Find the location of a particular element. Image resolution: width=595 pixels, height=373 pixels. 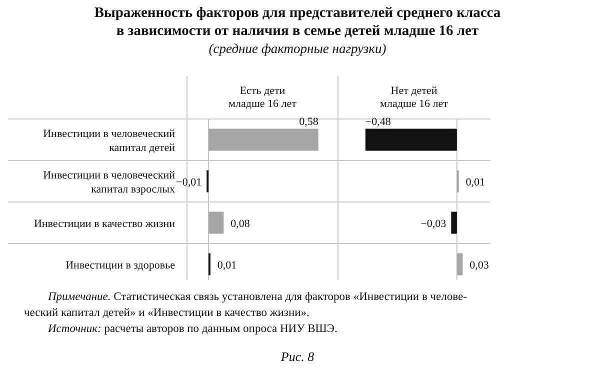

y-tick-label: Инвестиции в человеческий капитал взрослых is located at coordinates (109, 182).